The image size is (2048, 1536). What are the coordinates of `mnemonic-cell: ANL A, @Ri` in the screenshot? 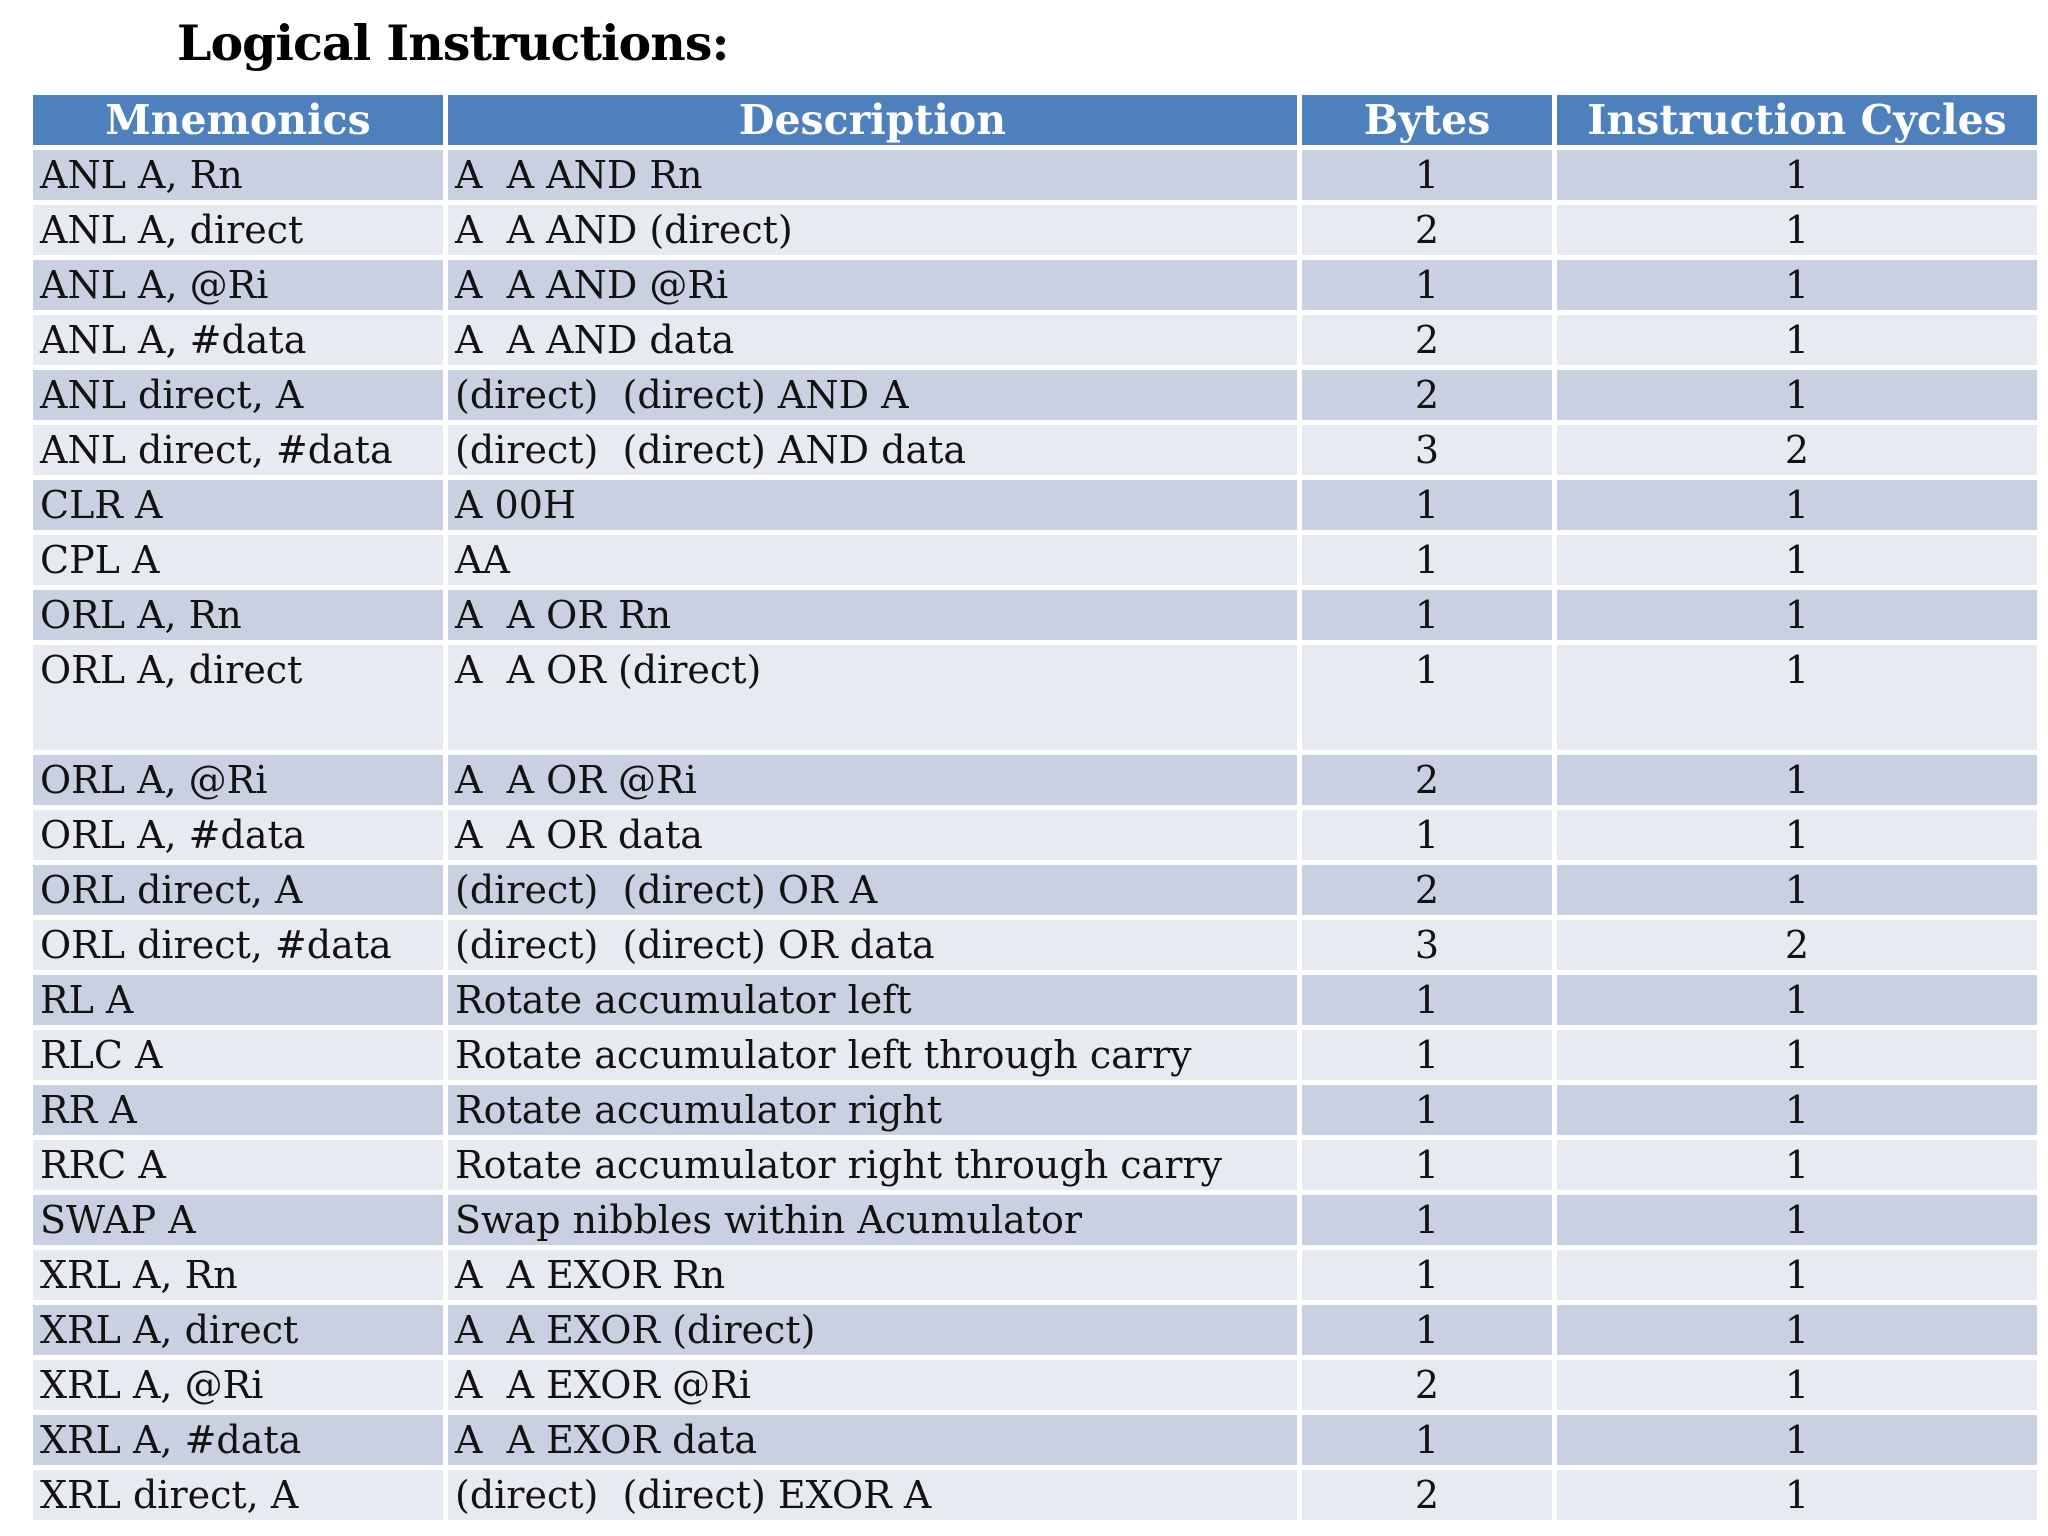 It's located at (238, 285).